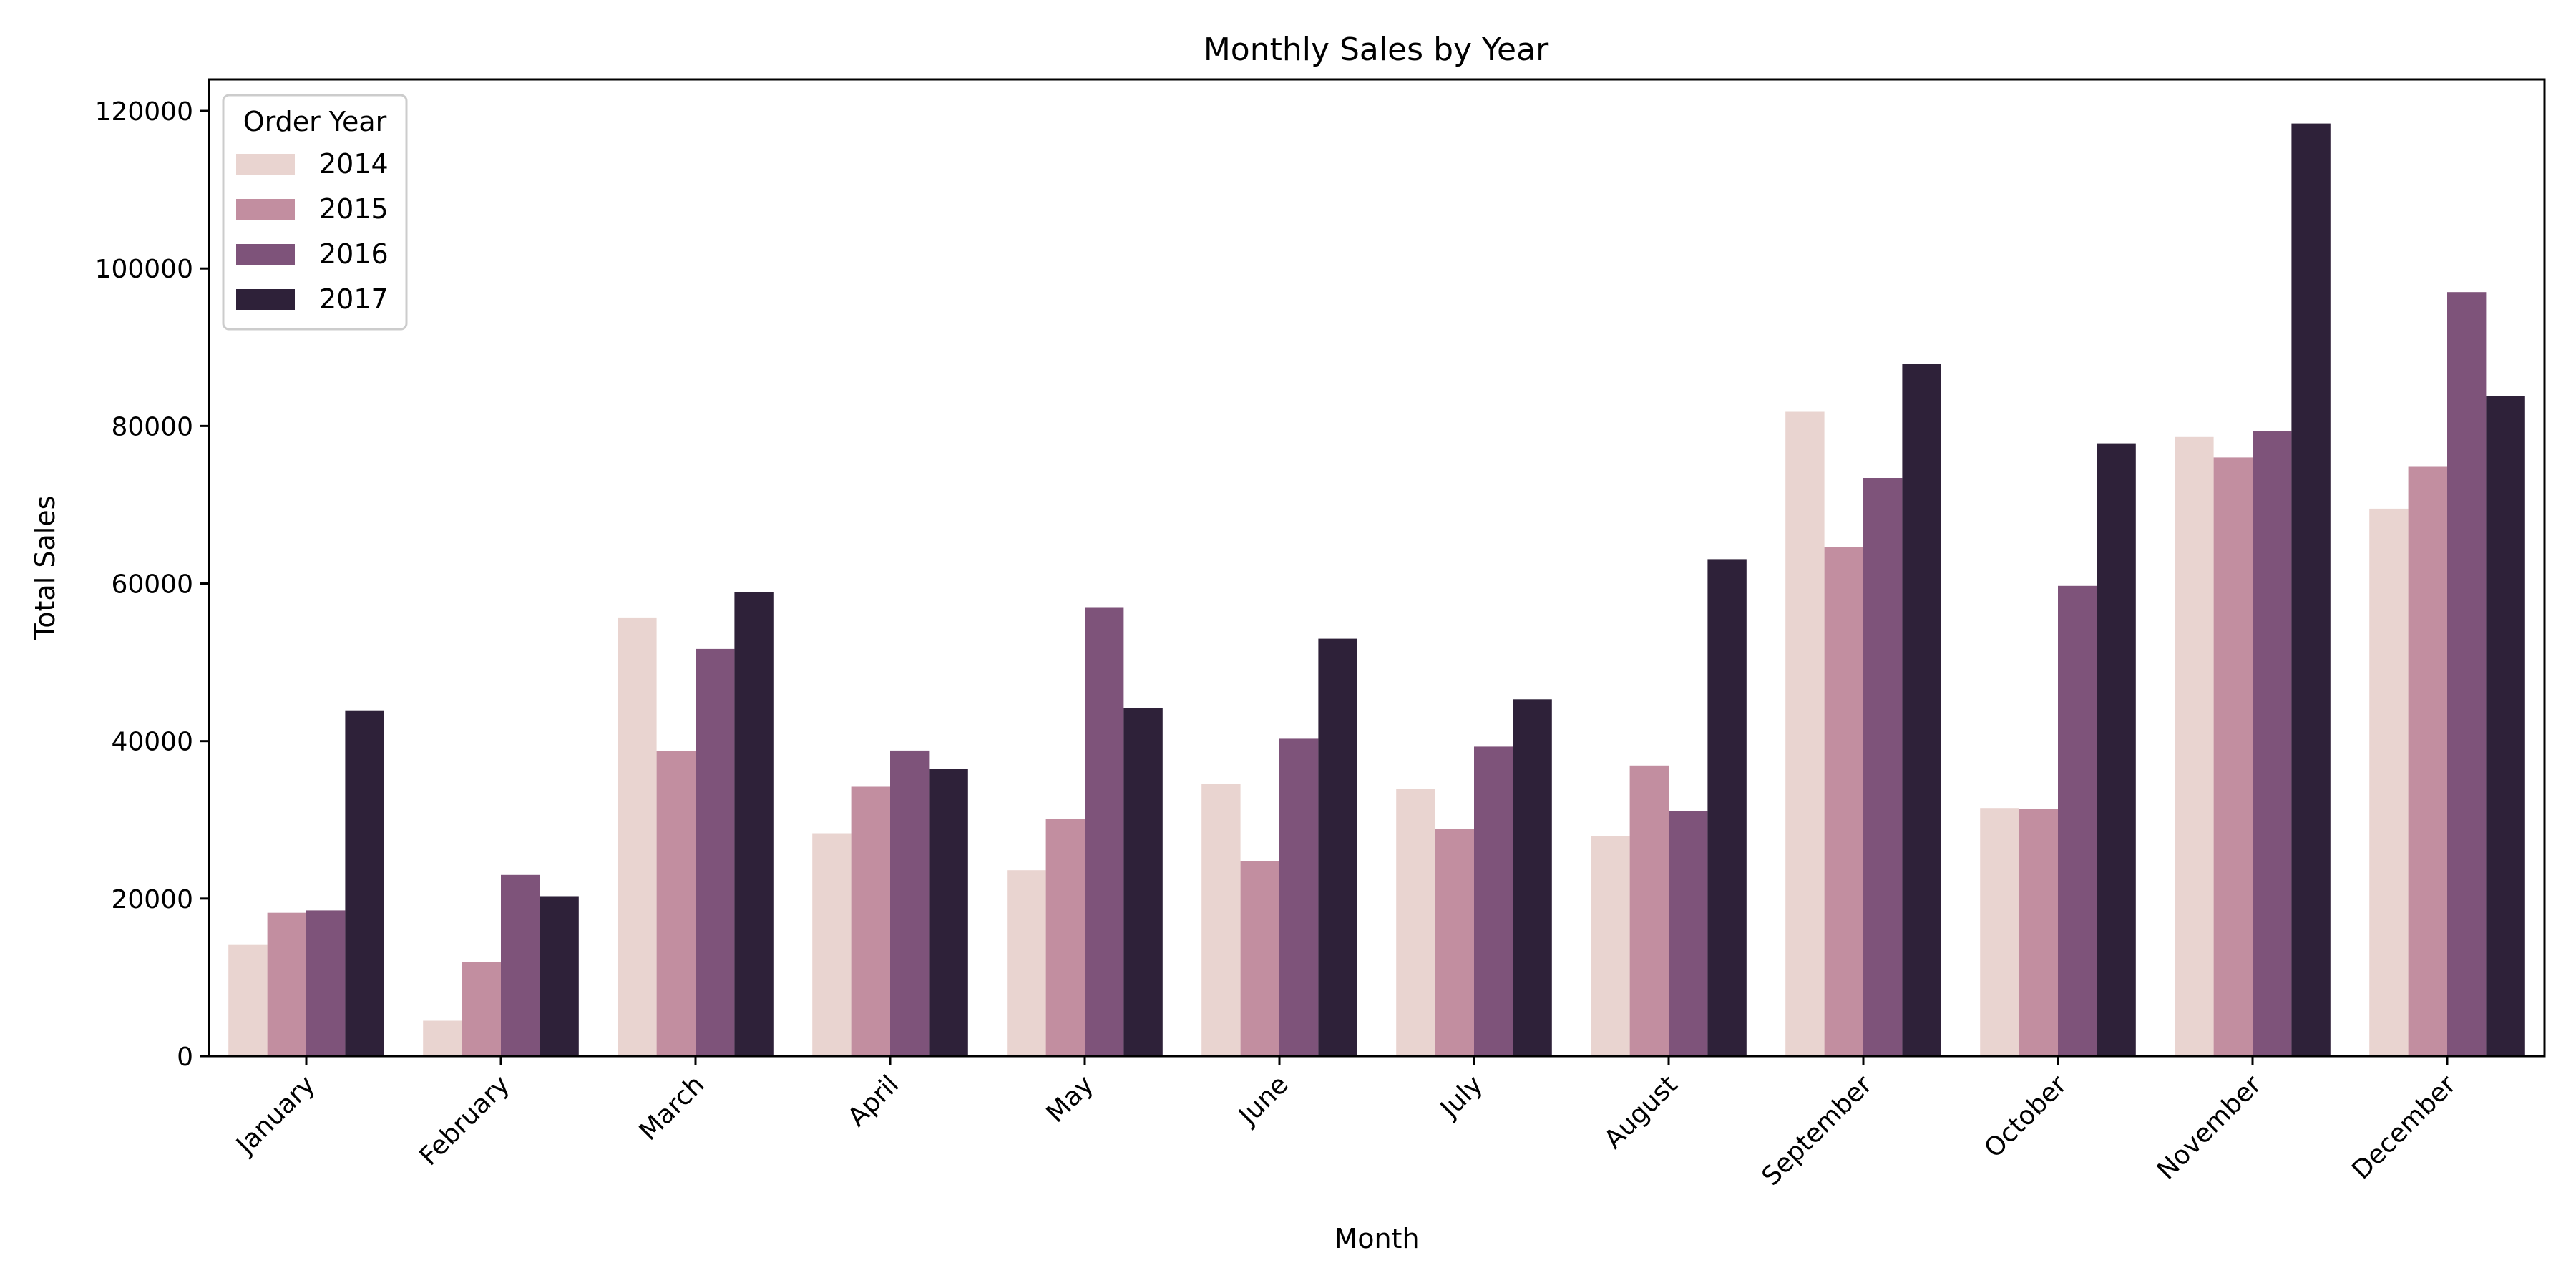 The width and height of the screenshot is (2576, 1288). Describe the element at coordinates (2194, 746) in the screenshot. I see `bar-2014-november` at that location.